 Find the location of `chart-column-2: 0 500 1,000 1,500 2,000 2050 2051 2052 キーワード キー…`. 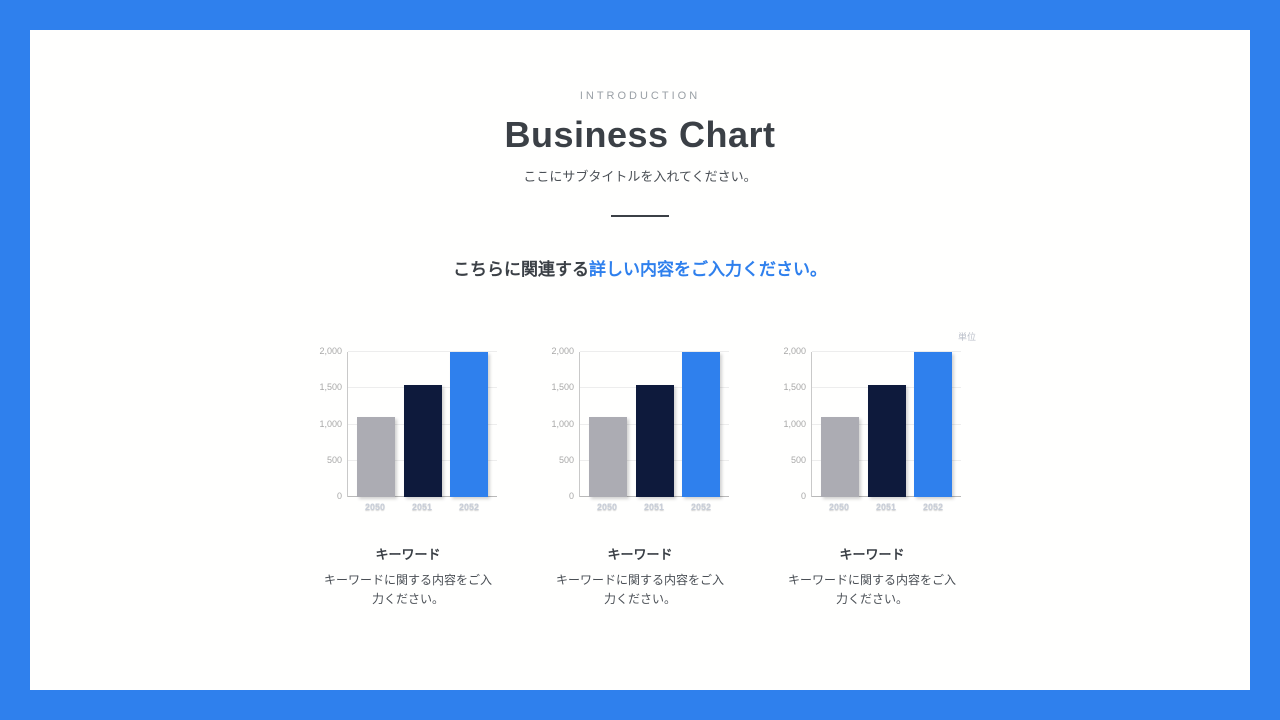

chart-column-2: 0 500 1,000 1,500 2,000 2050 2051 2052 キーワード キー… is located at coordinates (640, 477).